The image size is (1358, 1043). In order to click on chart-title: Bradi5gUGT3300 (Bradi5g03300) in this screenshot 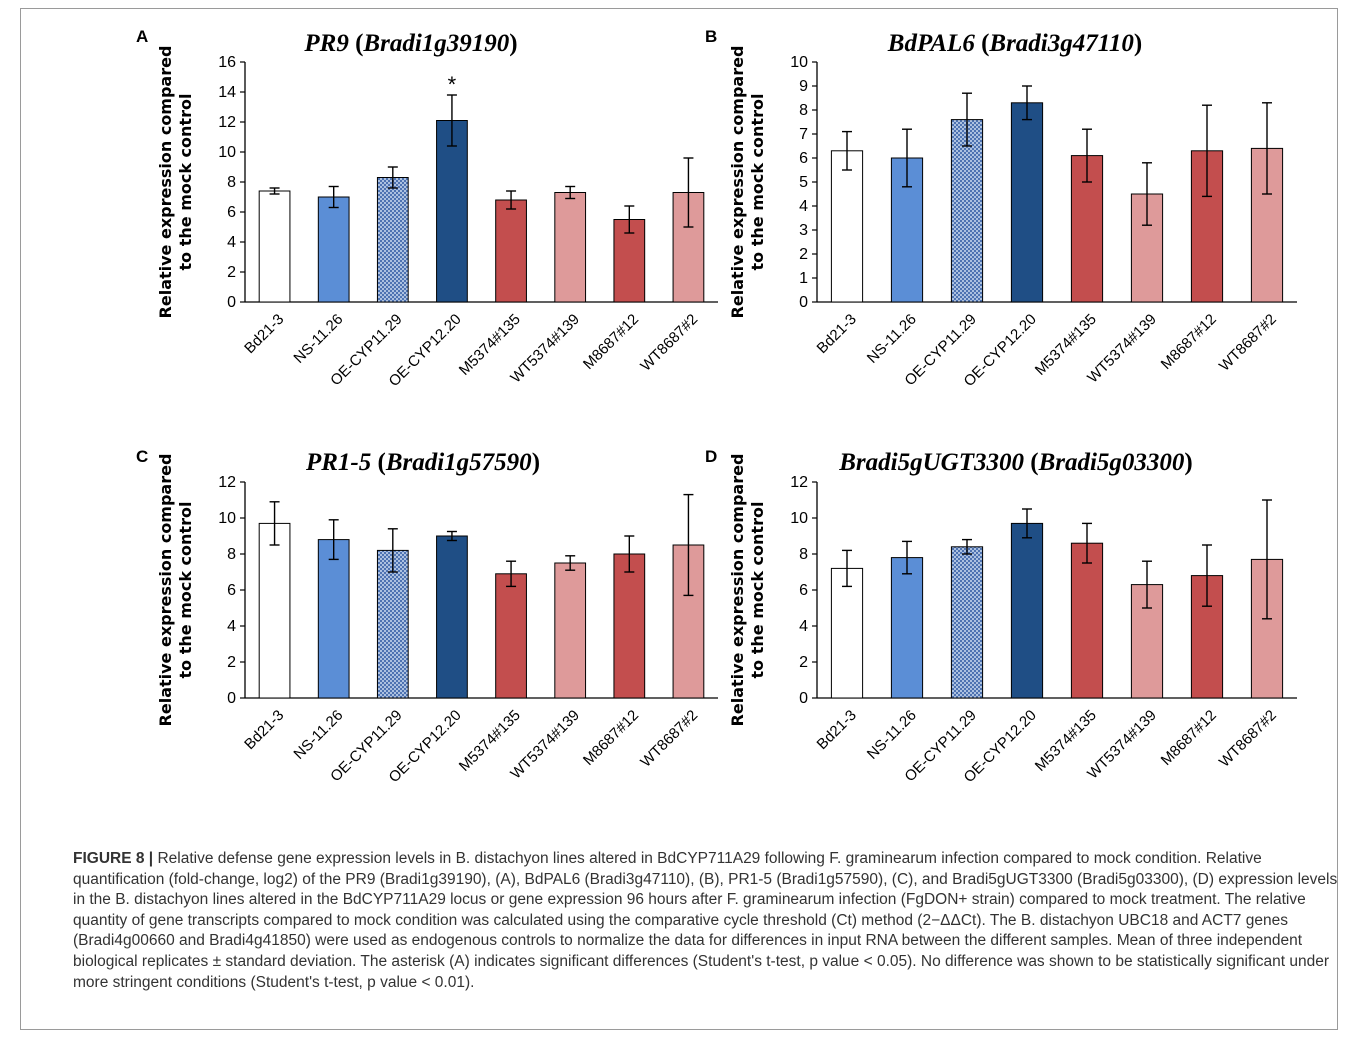, I will do `click(1015, 462)`.